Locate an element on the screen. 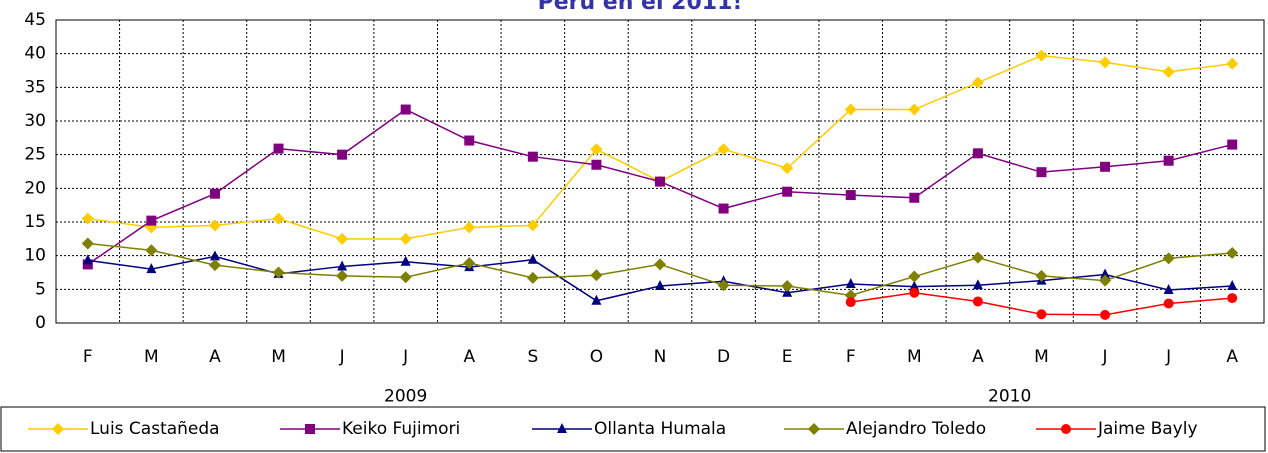 Image resolution: width=1268 pixels, height=453 pixels. chart-title: Perú en el 2011! is located at coordinates (640, 7).